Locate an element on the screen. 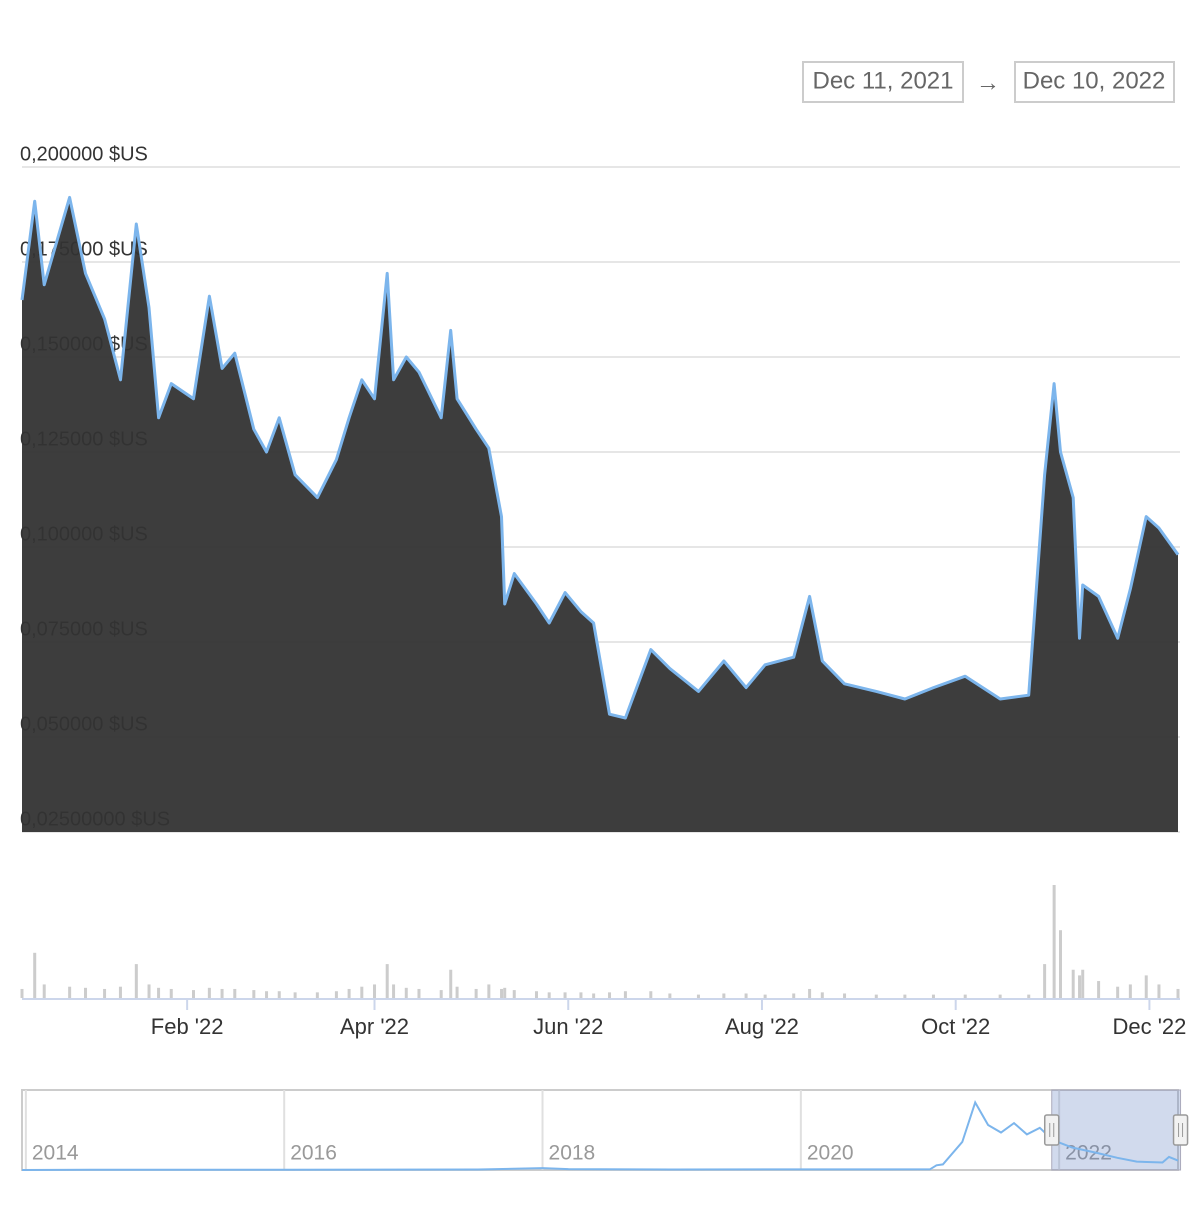 This screenshot has height=1205, width=1200. range-to-box is located at coordinates (1094, 82).